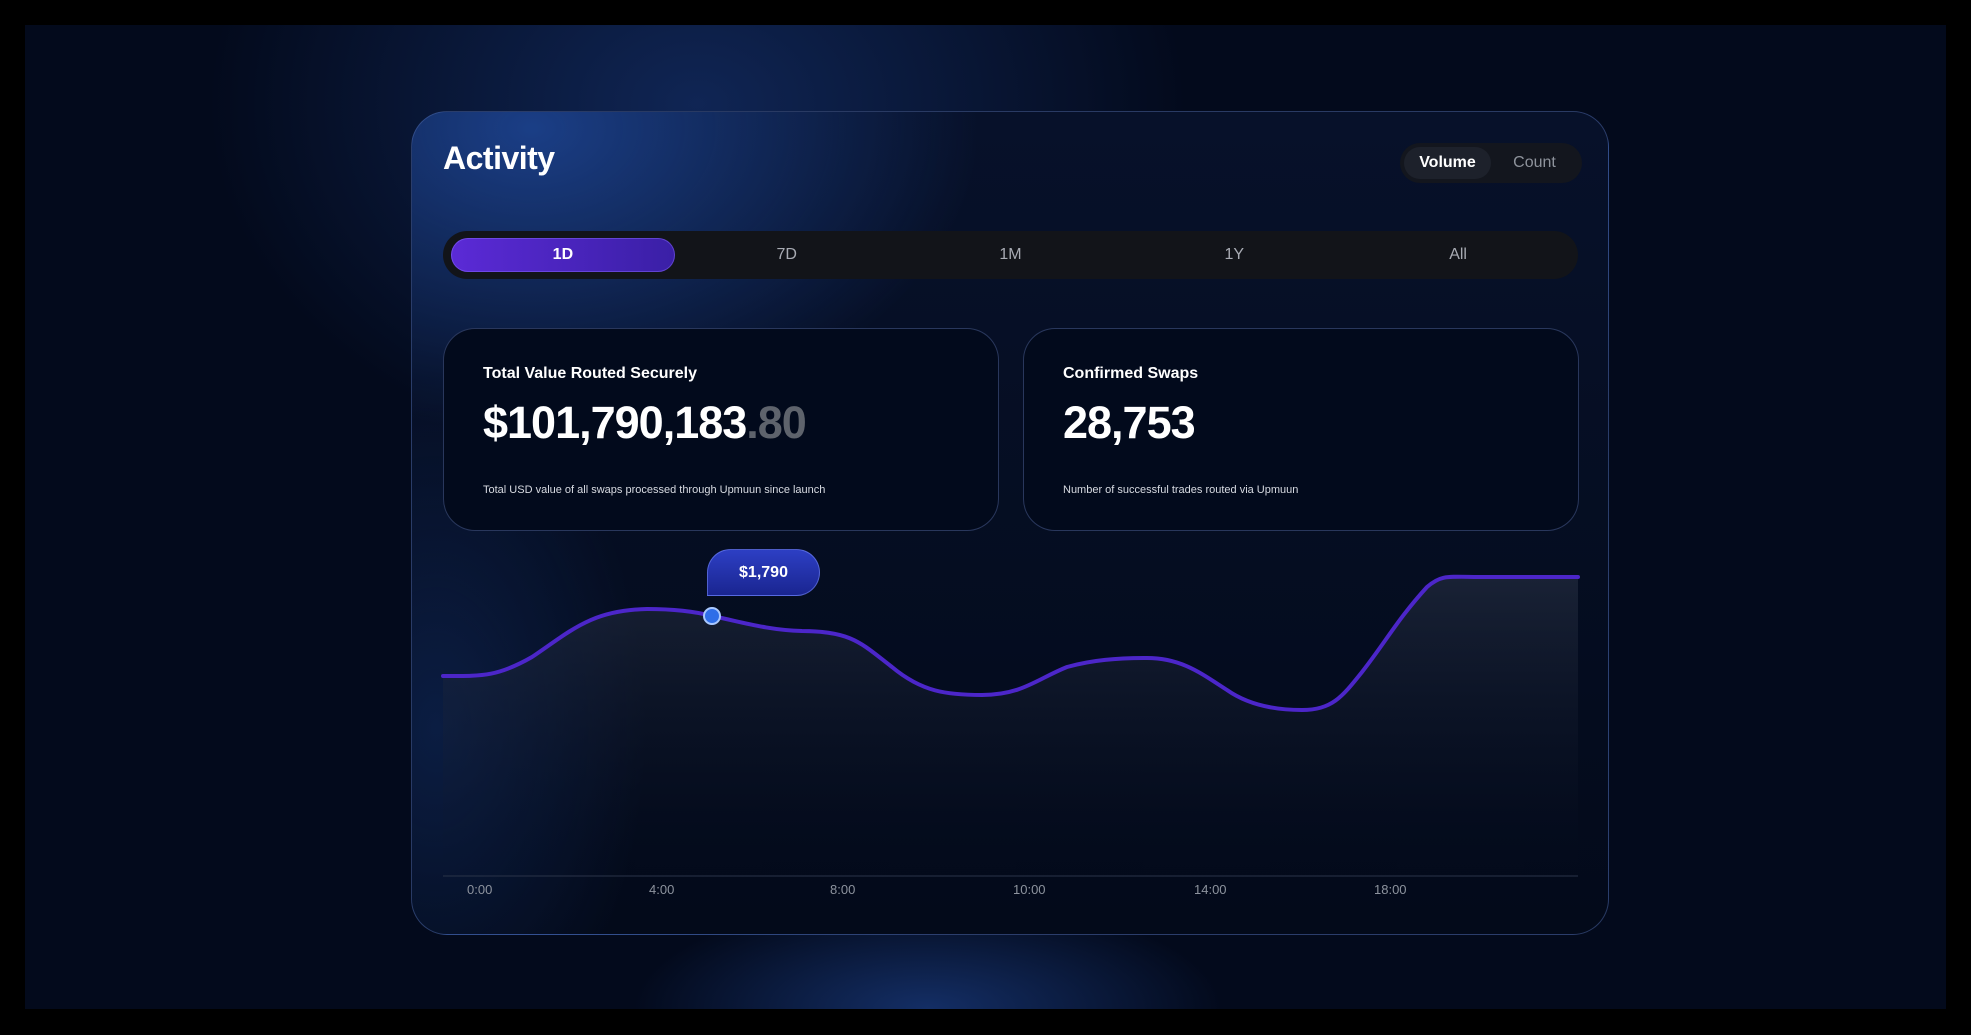 This screenshot has width=1971, height=1035. What do you see at coordinates (1029, 889) in the screenshot?
I see `x-axis-label: 10:00` at bounding box center [1029, 889].